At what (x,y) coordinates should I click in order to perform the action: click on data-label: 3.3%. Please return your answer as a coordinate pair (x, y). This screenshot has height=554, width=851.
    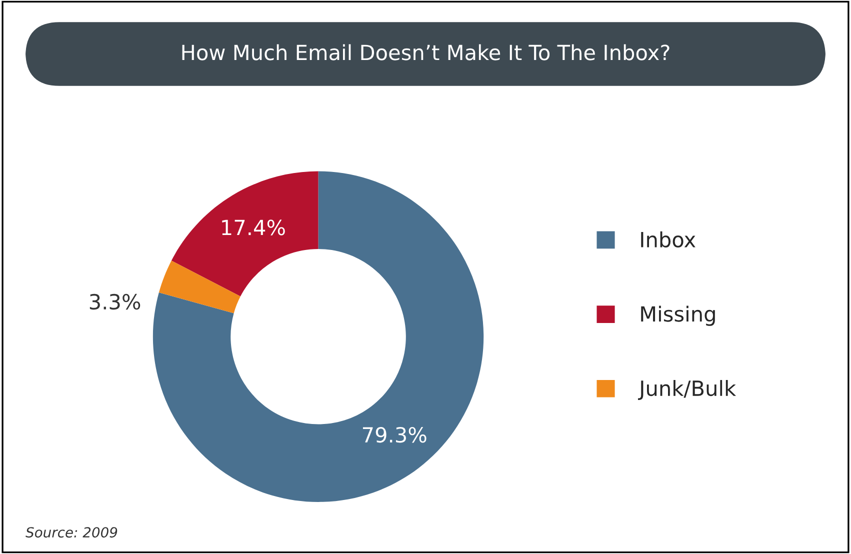
    Looking at the image, I should click on (115, 302).